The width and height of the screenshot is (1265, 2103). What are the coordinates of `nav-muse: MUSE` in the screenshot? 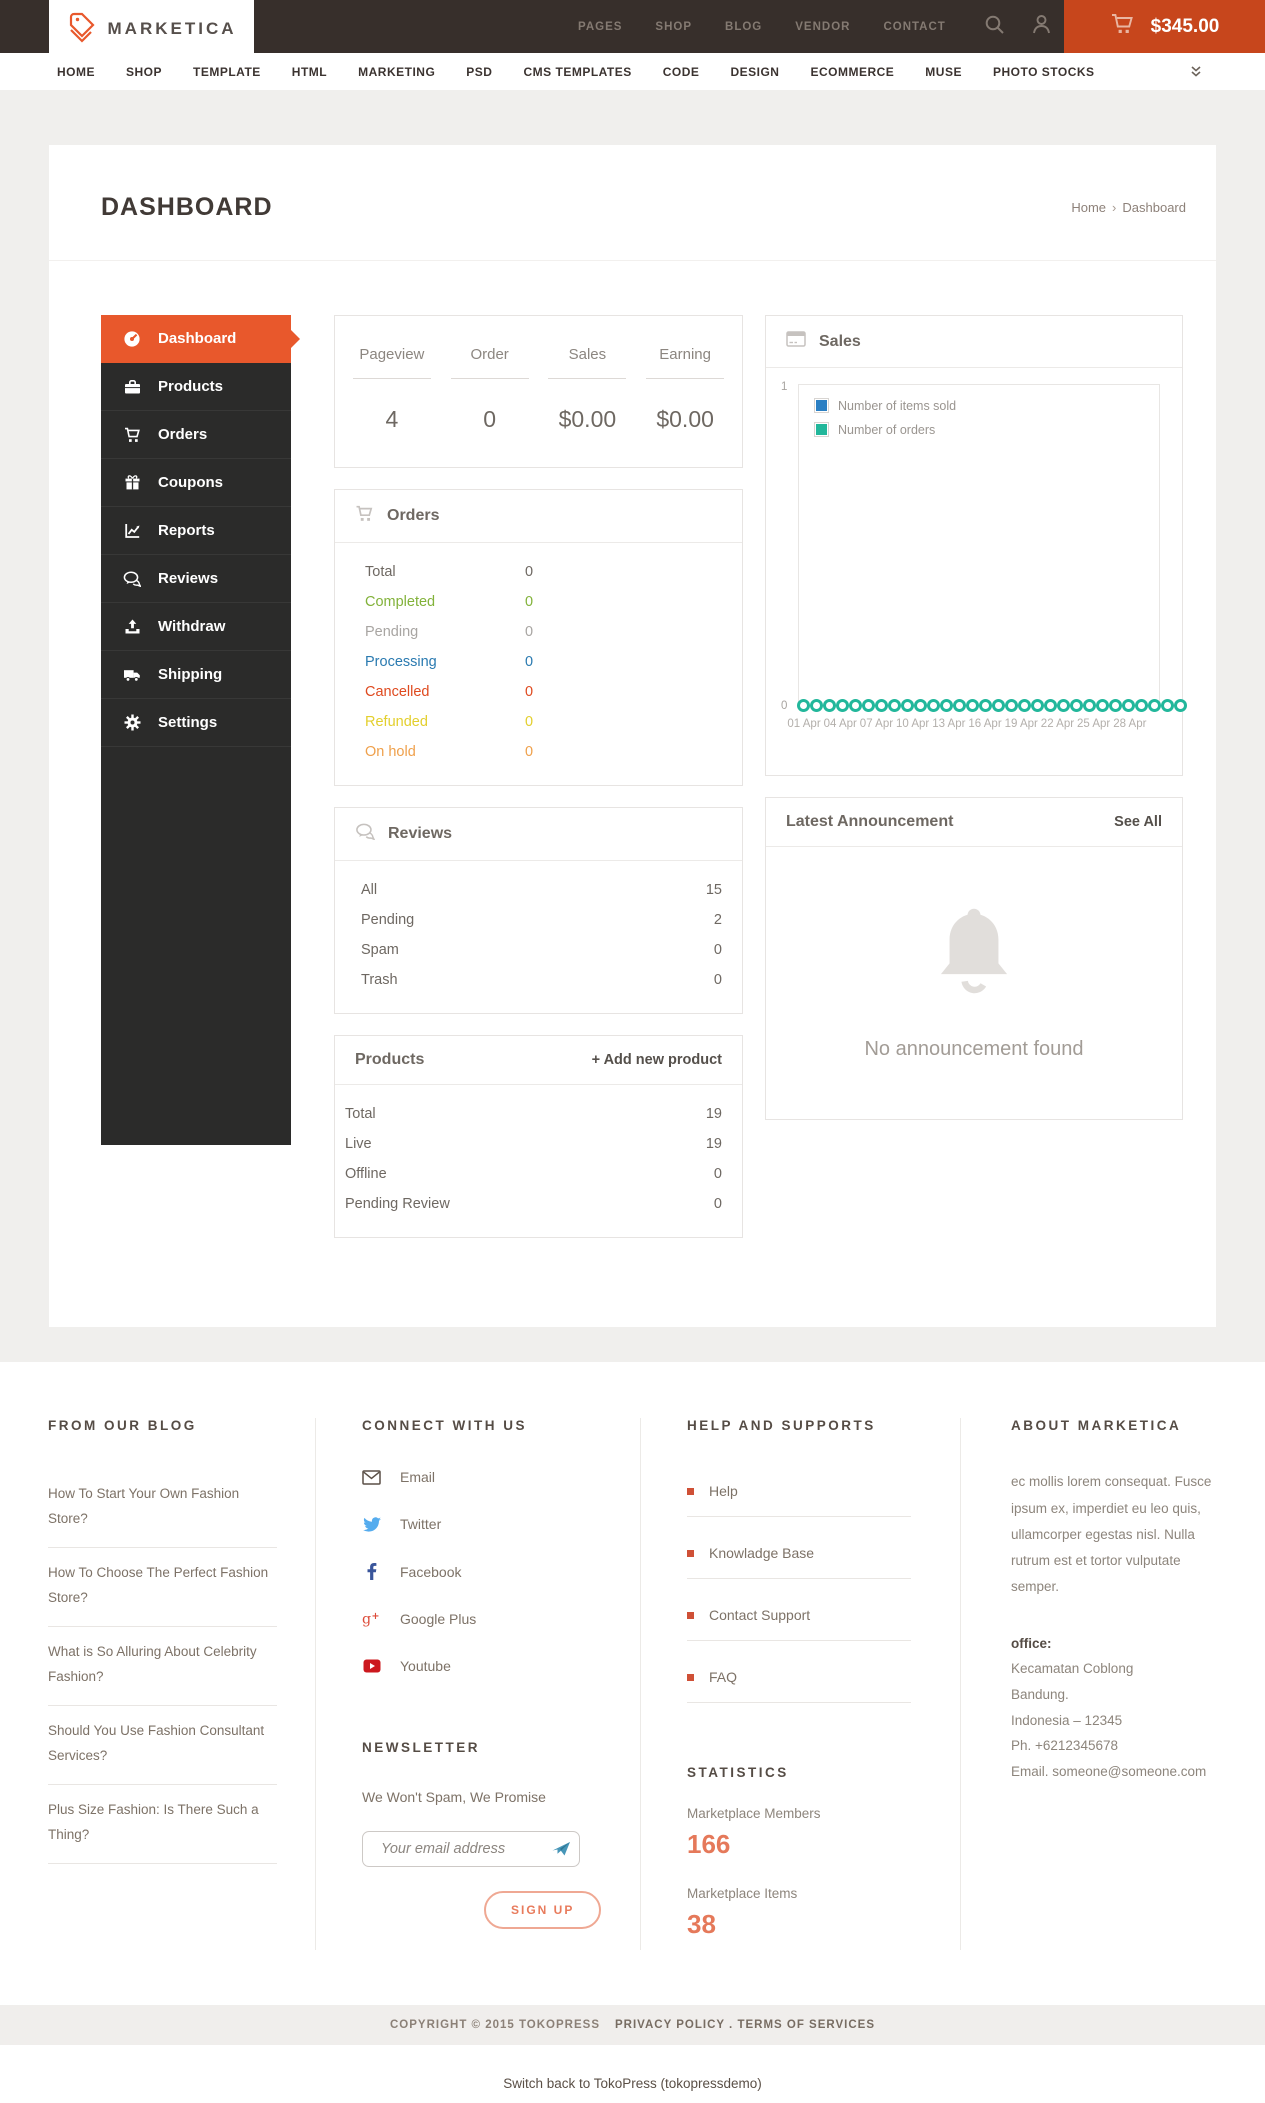 It's located at (943, 71).